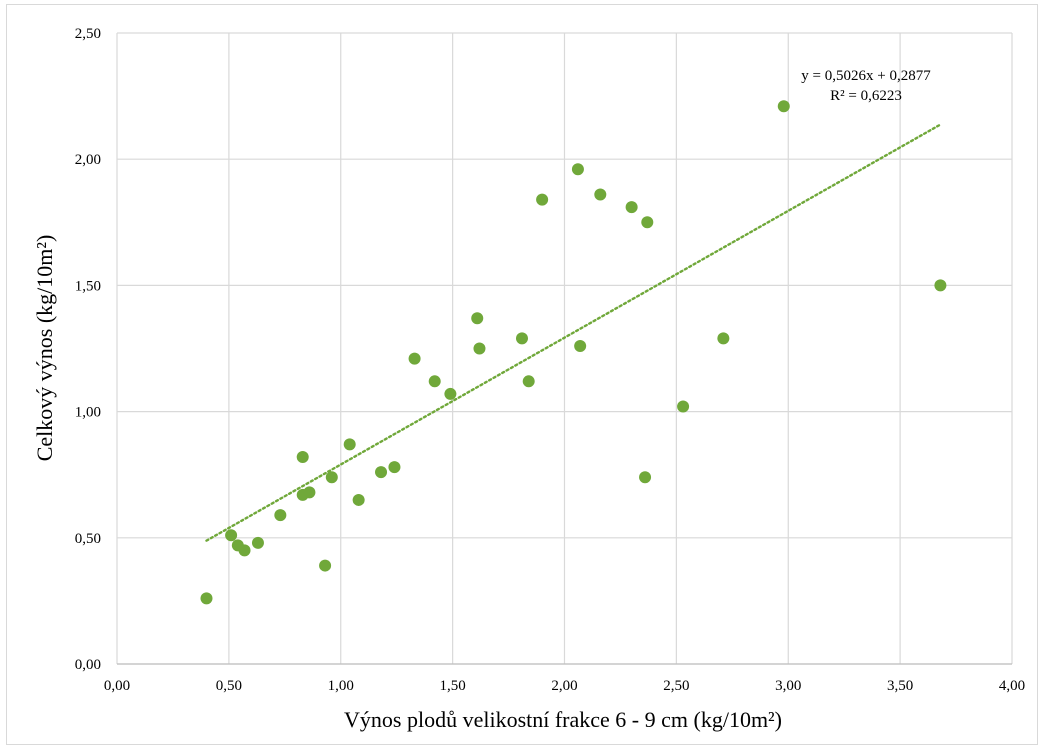 This screenshot has width=1040, height=749. Describe the element at coordinates (88, 539) in the screenshot. I see `y-tick-label: 0,50` at that location.